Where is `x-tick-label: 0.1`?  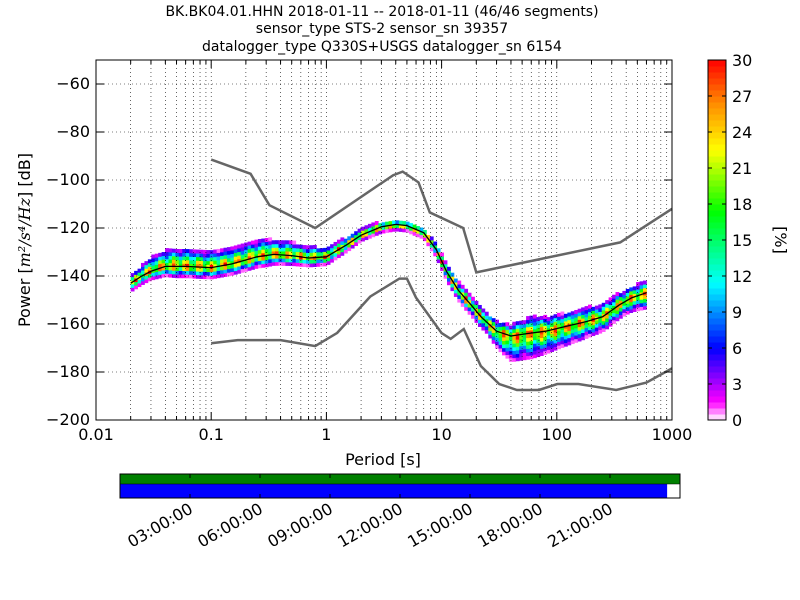 x-tick-label: 0.1 is located at coordinates (210, 434).